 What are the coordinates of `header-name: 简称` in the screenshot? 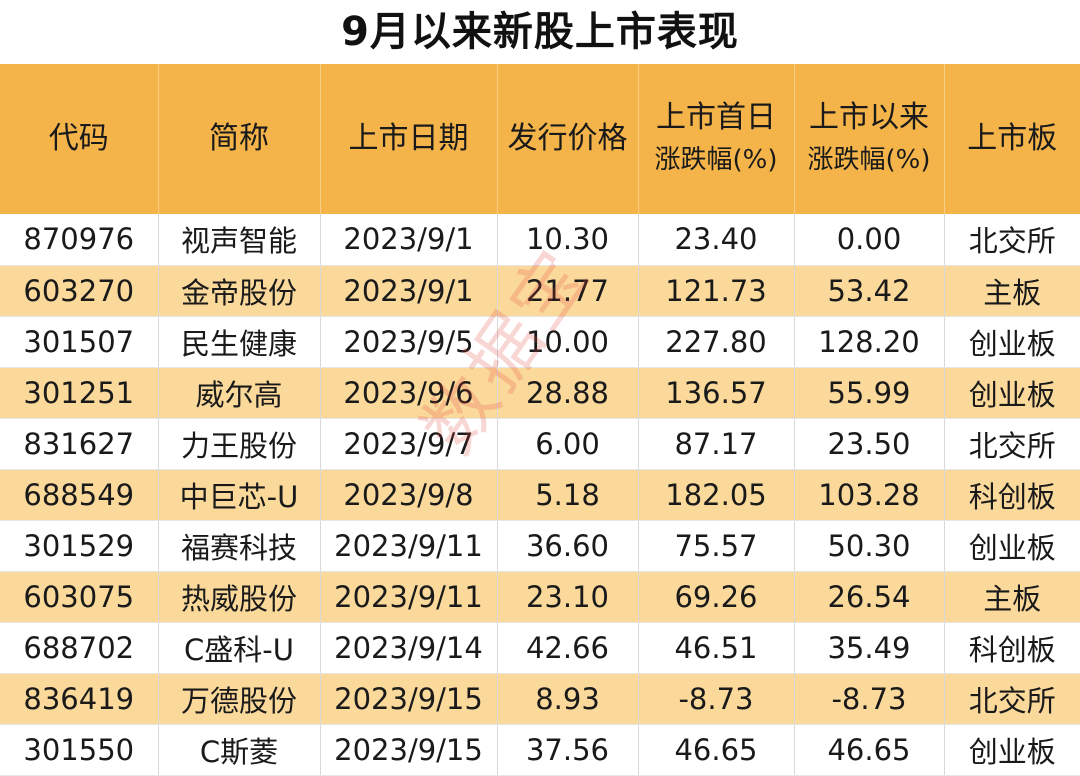 It's located at (239, 139).